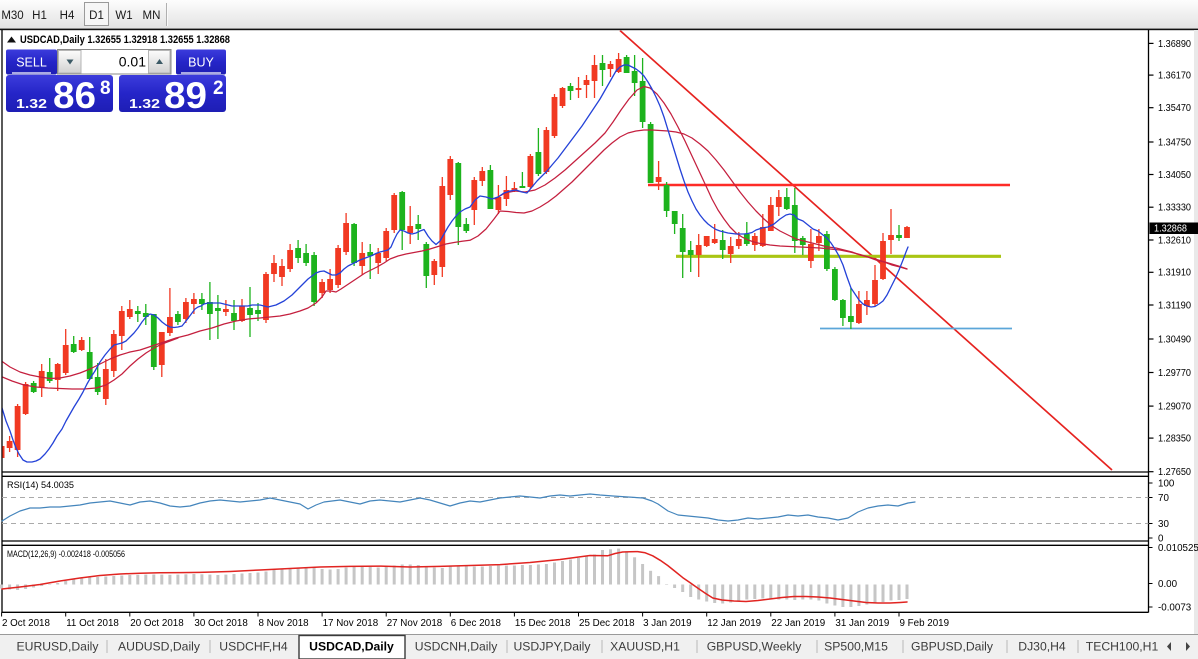  I want to click on svg-text: 25 Dec 2018, so click(607, 623).